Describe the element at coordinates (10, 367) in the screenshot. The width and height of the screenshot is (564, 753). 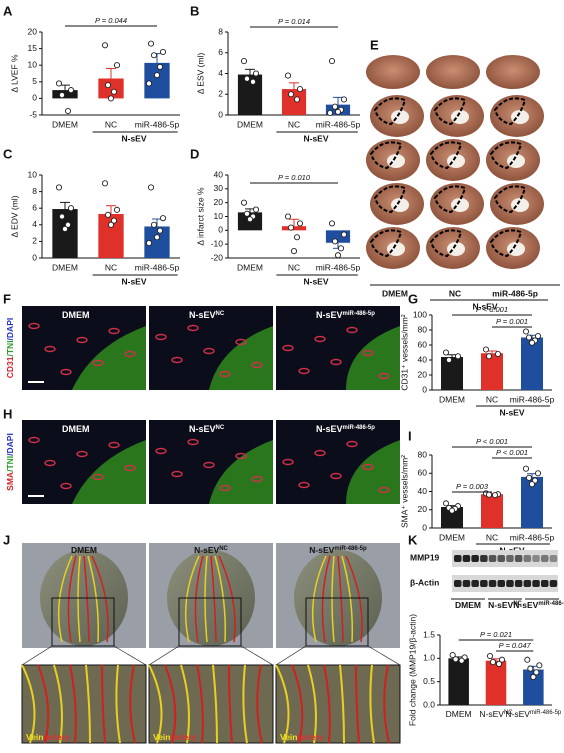
I see `side-label-part: CD31` at that location.